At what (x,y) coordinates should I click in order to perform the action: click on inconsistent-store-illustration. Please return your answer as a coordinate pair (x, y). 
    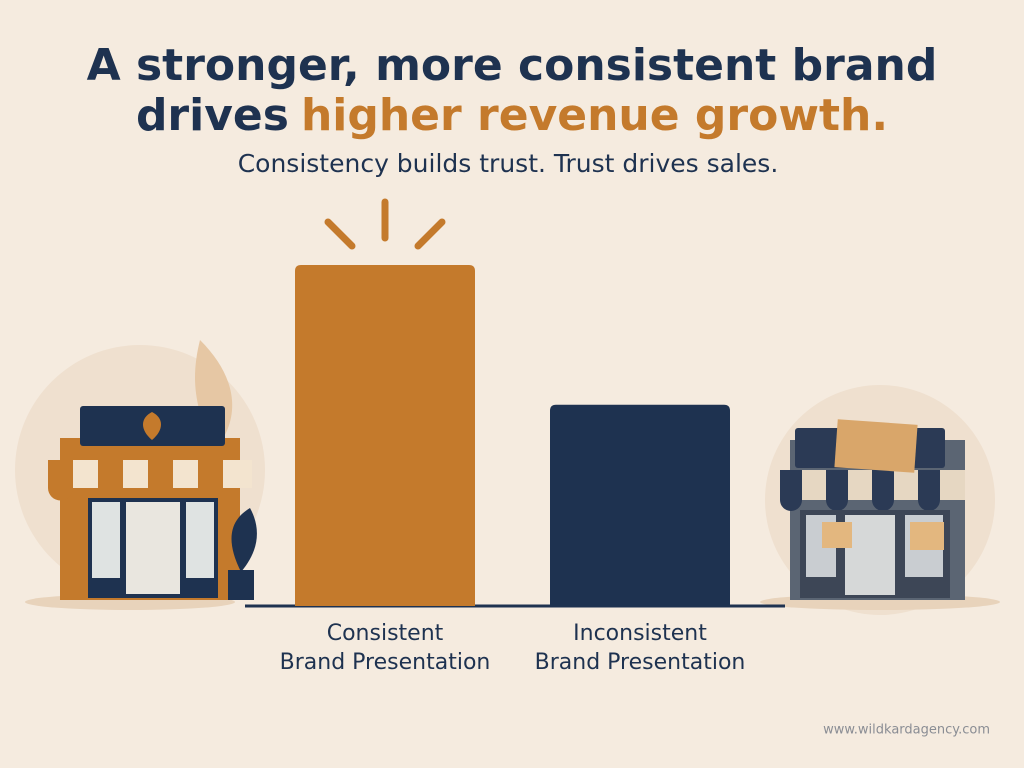
    Looking at the image, I should click on (880, 500).